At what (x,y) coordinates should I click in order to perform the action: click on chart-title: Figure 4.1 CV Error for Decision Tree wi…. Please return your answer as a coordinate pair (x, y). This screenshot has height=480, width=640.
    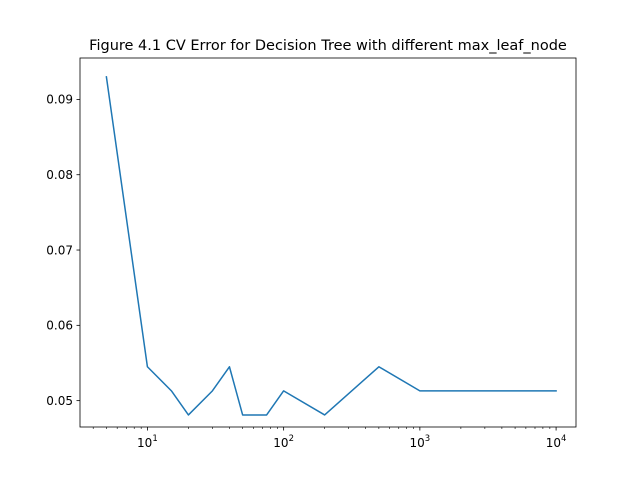
    Looking at the image, I should click on (328, 46).